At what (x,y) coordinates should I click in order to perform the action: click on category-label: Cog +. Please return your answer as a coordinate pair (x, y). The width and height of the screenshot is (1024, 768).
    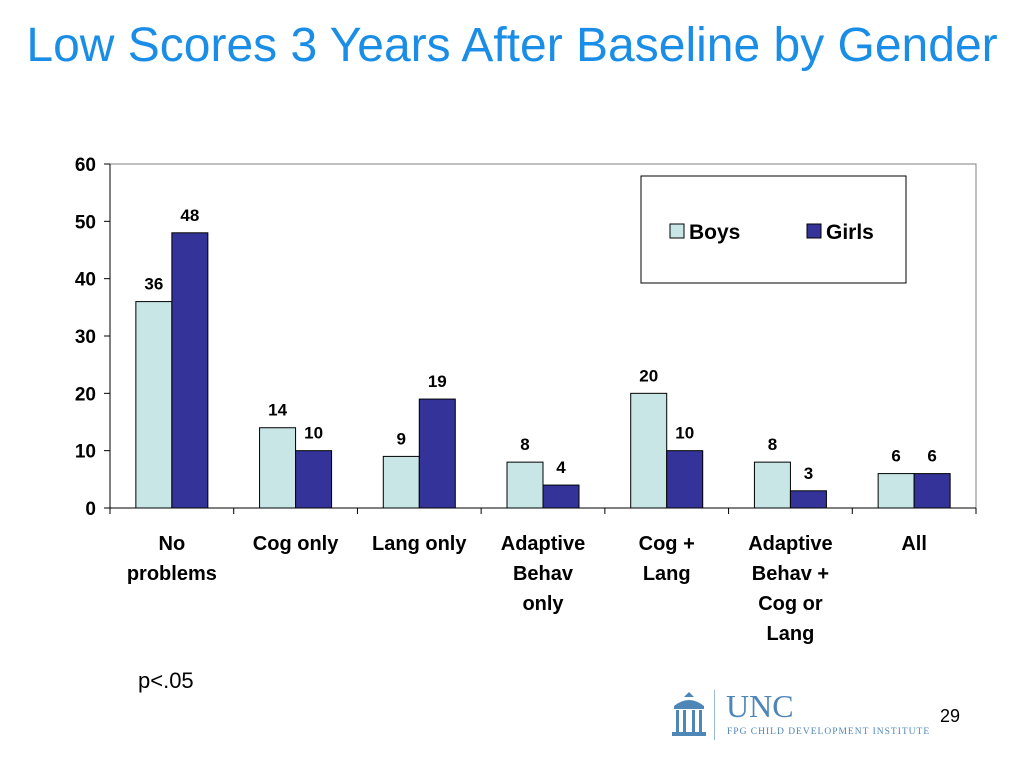
    Looking at the image, I should click on (667, 544).